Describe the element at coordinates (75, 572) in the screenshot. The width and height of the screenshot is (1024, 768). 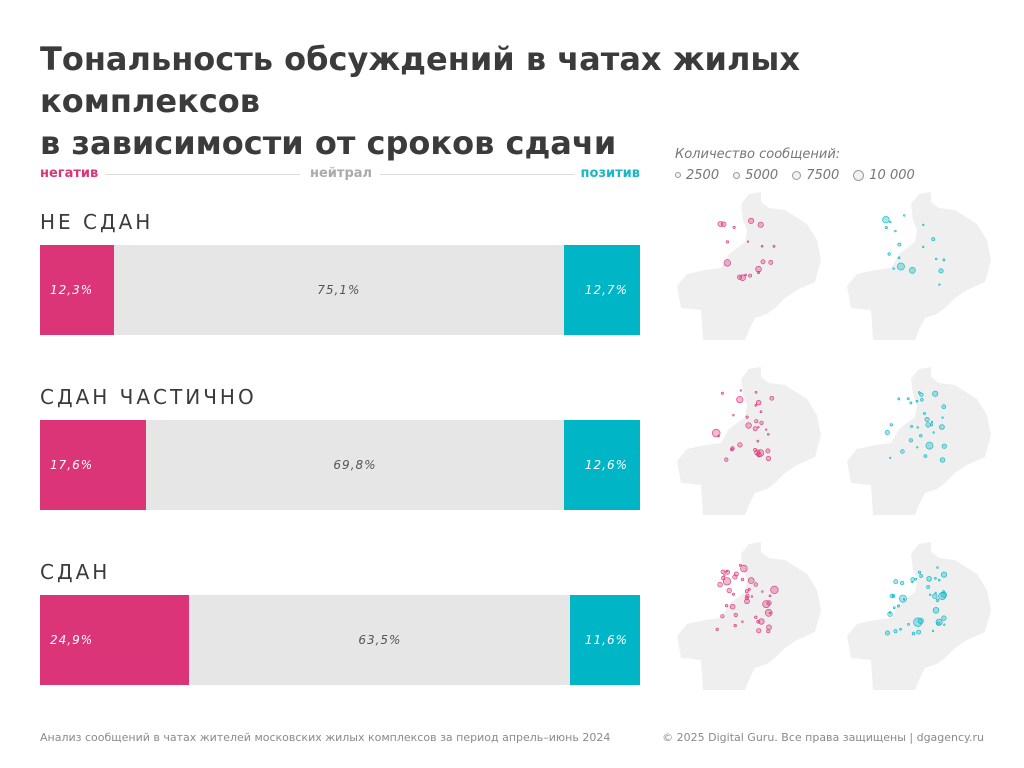
I see `category-label: СДАН` at that location.